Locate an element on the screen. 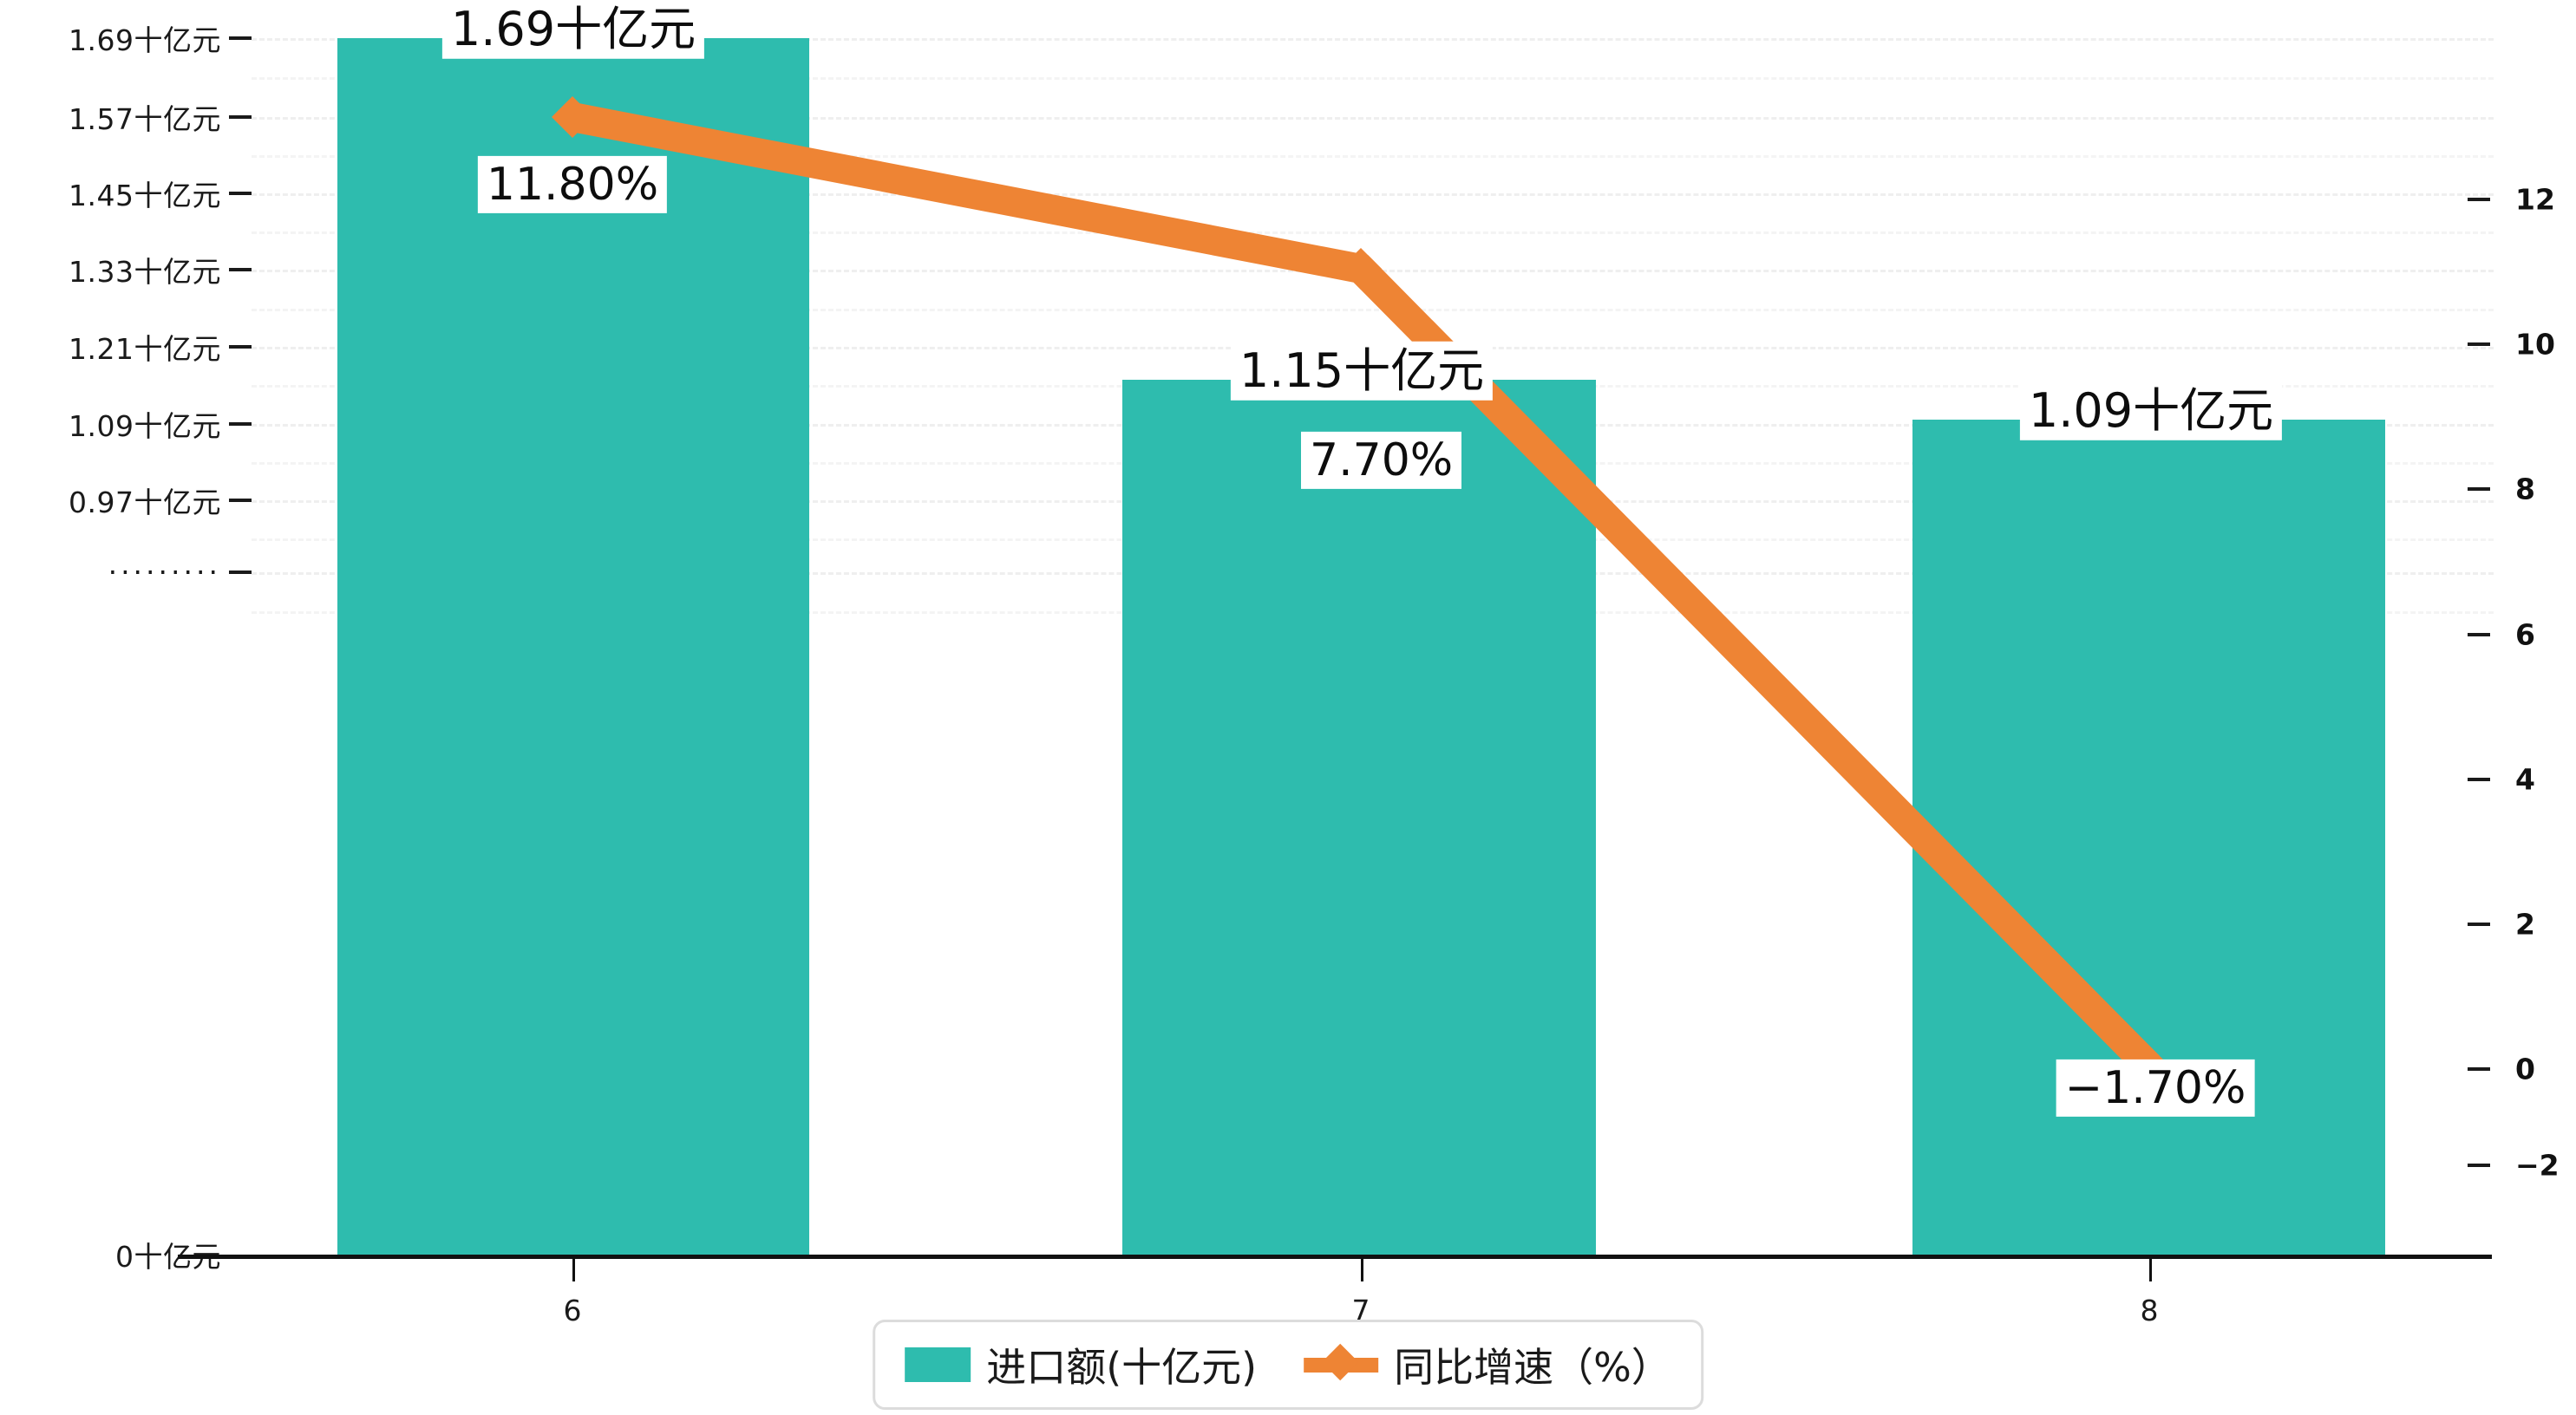 The image size is (2576, 1415). bar-value-label-8: 1.09十亿元 is located at coordinates (2151, 411).